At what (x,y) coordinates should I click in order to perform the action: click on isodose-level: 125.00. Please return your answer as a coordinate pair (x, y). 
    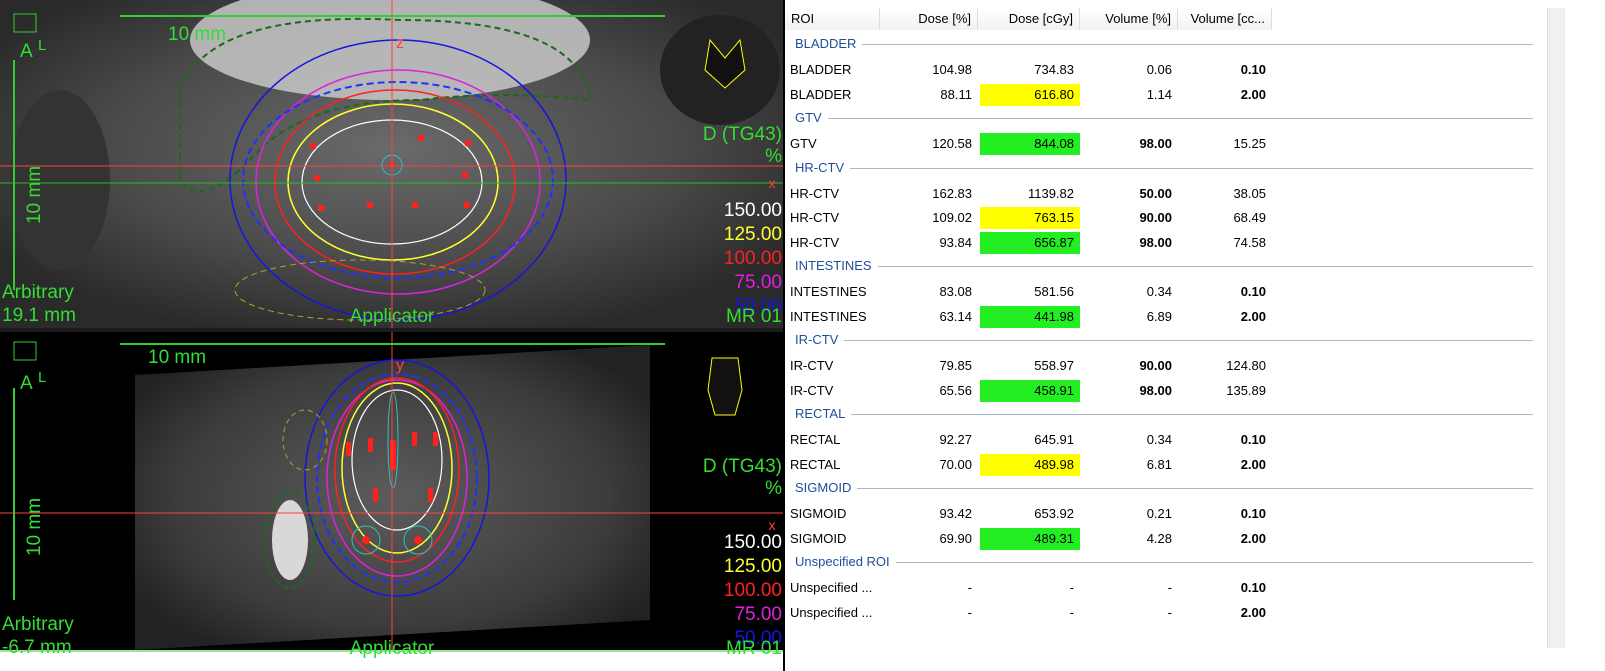
    Looking at the image, I should click on (753, 234).